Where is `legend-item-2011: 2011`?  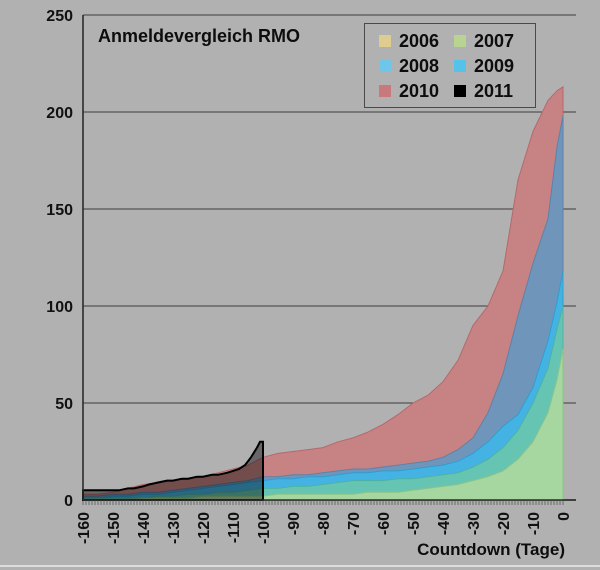
legend-item-2011: 2011 is located at coordinates (491, 91).